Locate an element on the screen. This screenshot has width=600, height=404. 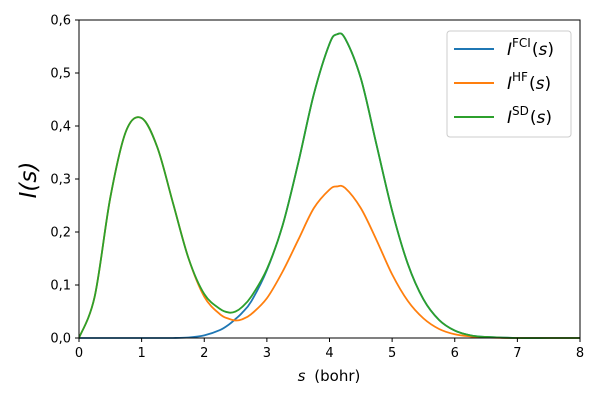
x-tick-label: 1 is located at coordinates (141, 353).